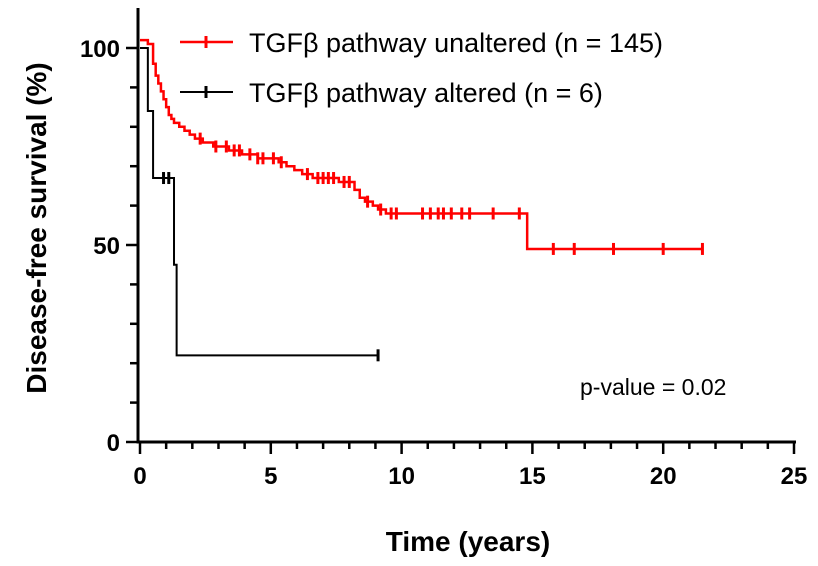  I want to click on legend-item-altered: TGFβ pathway altered (n = 6), so click(391, 93).